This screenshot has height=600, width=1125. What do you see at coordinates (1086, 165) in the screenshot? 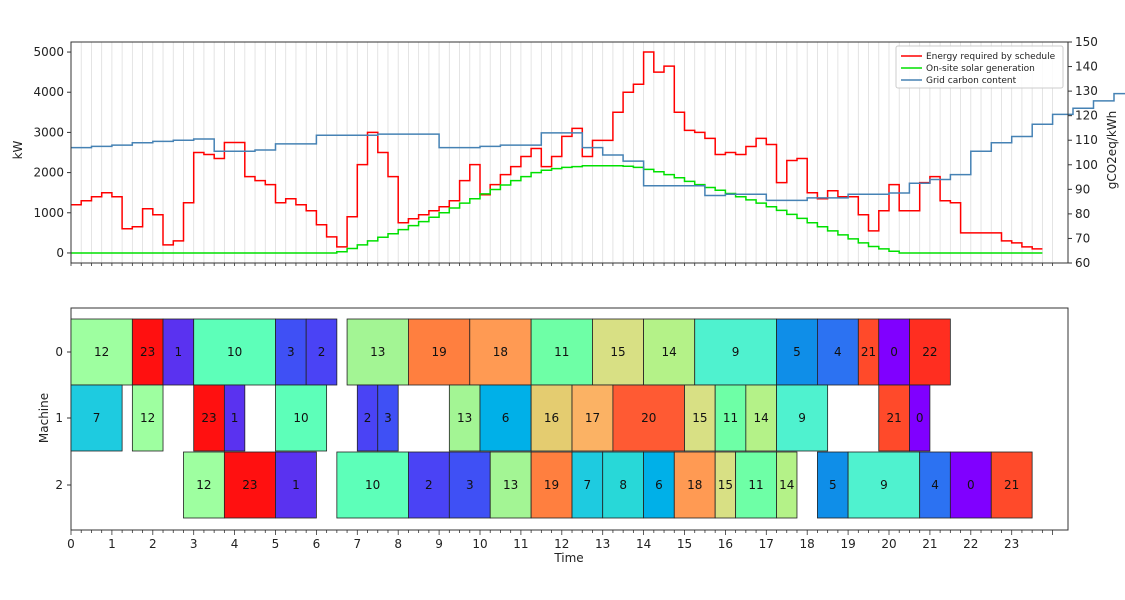
I see `y-right-tick-label: 100` at bounding box center [1086, 165].